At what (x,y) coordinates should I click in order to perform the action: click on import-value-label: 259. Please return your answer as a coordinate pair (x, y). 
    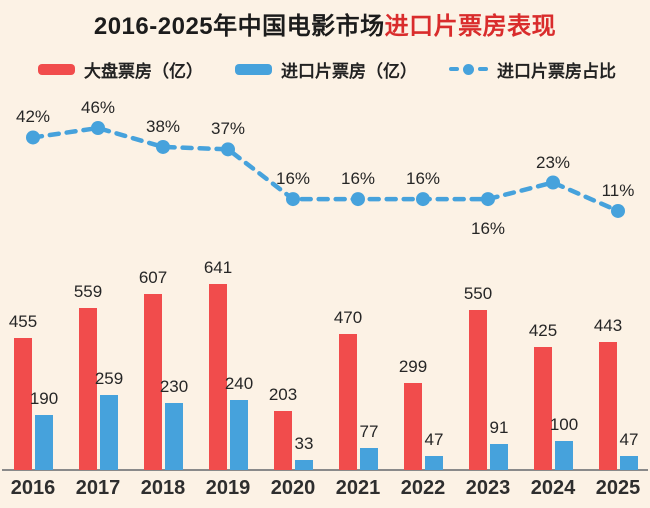
    Looking at the image, I should click on (109, 378).